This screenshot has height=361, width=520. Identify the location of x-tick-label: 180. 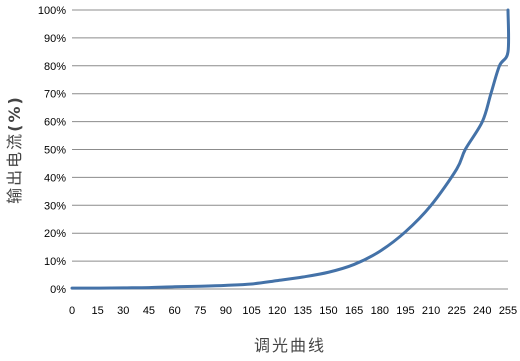
(380, 311).